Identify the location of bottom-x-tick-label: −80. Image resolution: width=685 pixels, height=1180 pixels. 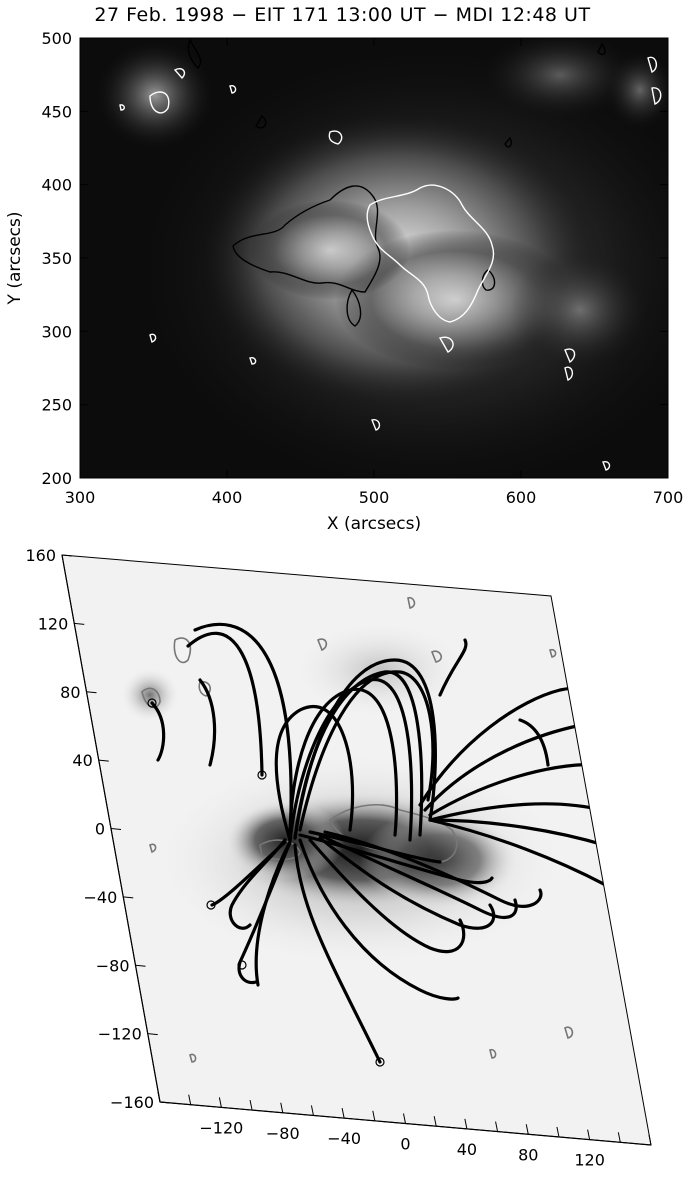
(283, 1133).